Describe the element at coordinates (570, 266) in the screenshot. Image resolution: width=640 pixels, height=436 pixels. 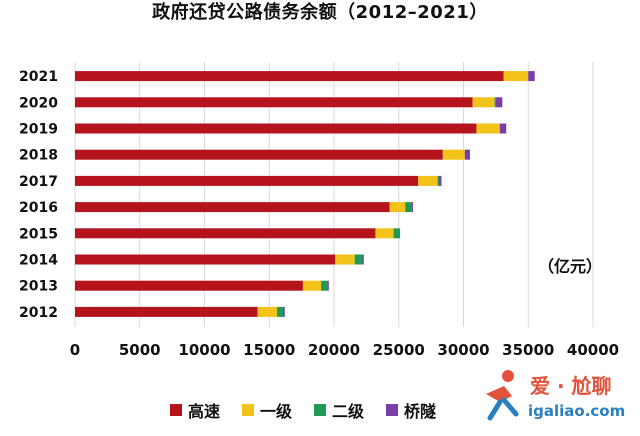
I see `unit-label: （亿元）` at that location.